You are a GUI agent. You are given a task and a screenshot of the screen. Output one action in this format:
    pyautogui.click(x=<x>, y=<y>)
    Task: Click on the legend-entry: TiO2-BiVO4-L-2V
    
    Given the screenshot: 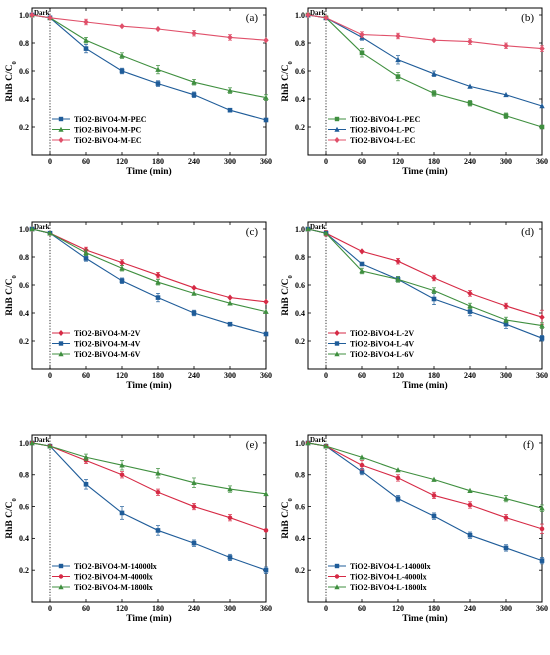 What is the action you would take?
    pyautogui.click(x=382, y=333)
    